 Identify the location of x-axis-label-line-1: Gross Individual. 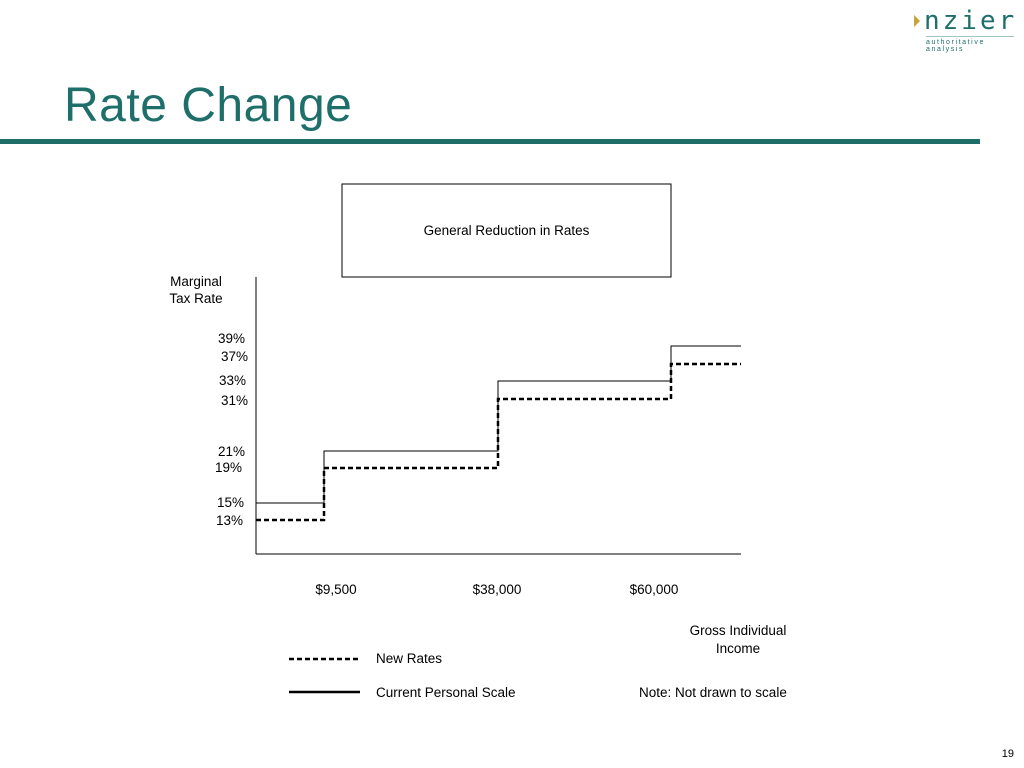
(738, 630).